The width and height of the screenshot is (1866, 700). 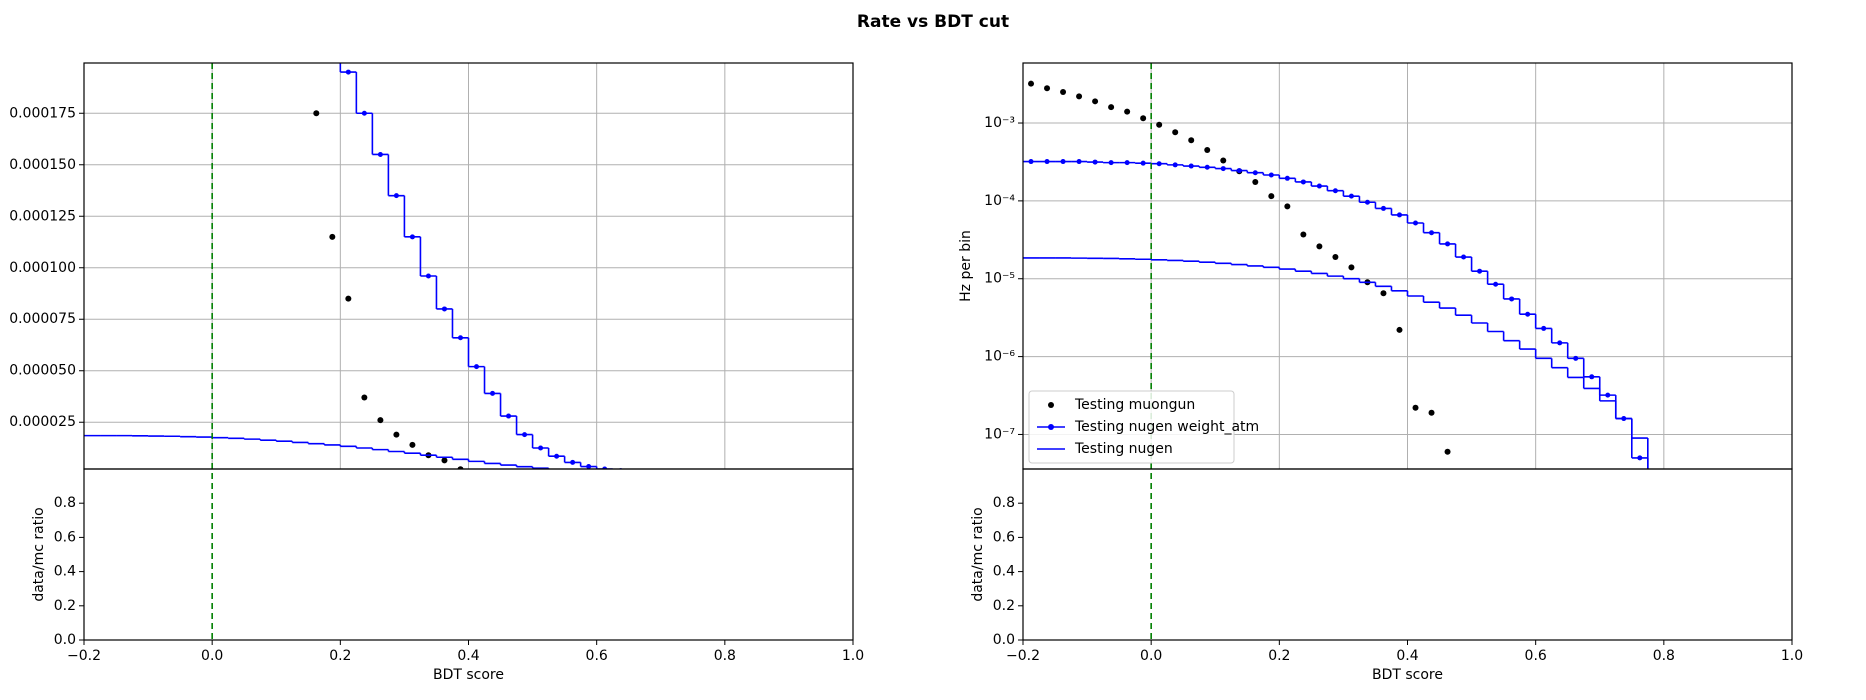 What do you see at coordinates (1123, 449) in the screenshot?
I see `legend-label: Testing nugen` at bounding box center [1123, 449].